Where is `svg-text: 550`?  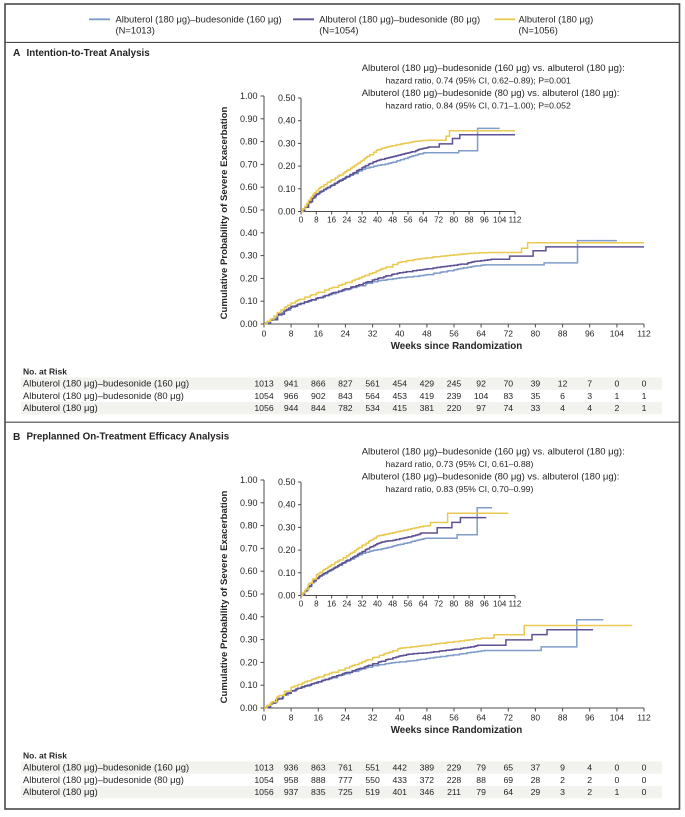
svg-text: 550 is located at coordinates (372, 780).